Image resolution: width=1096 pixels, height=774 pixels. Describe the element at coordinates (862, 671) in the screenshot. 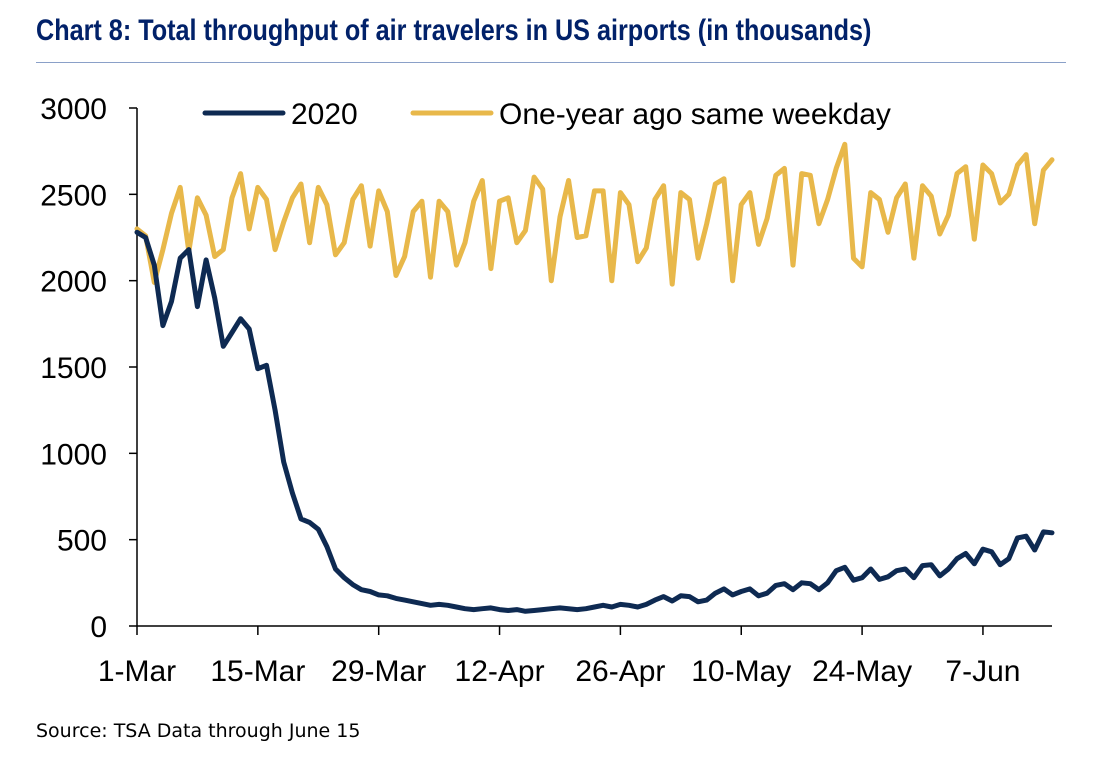

I see `x-tick-label: 24-May` at that location.